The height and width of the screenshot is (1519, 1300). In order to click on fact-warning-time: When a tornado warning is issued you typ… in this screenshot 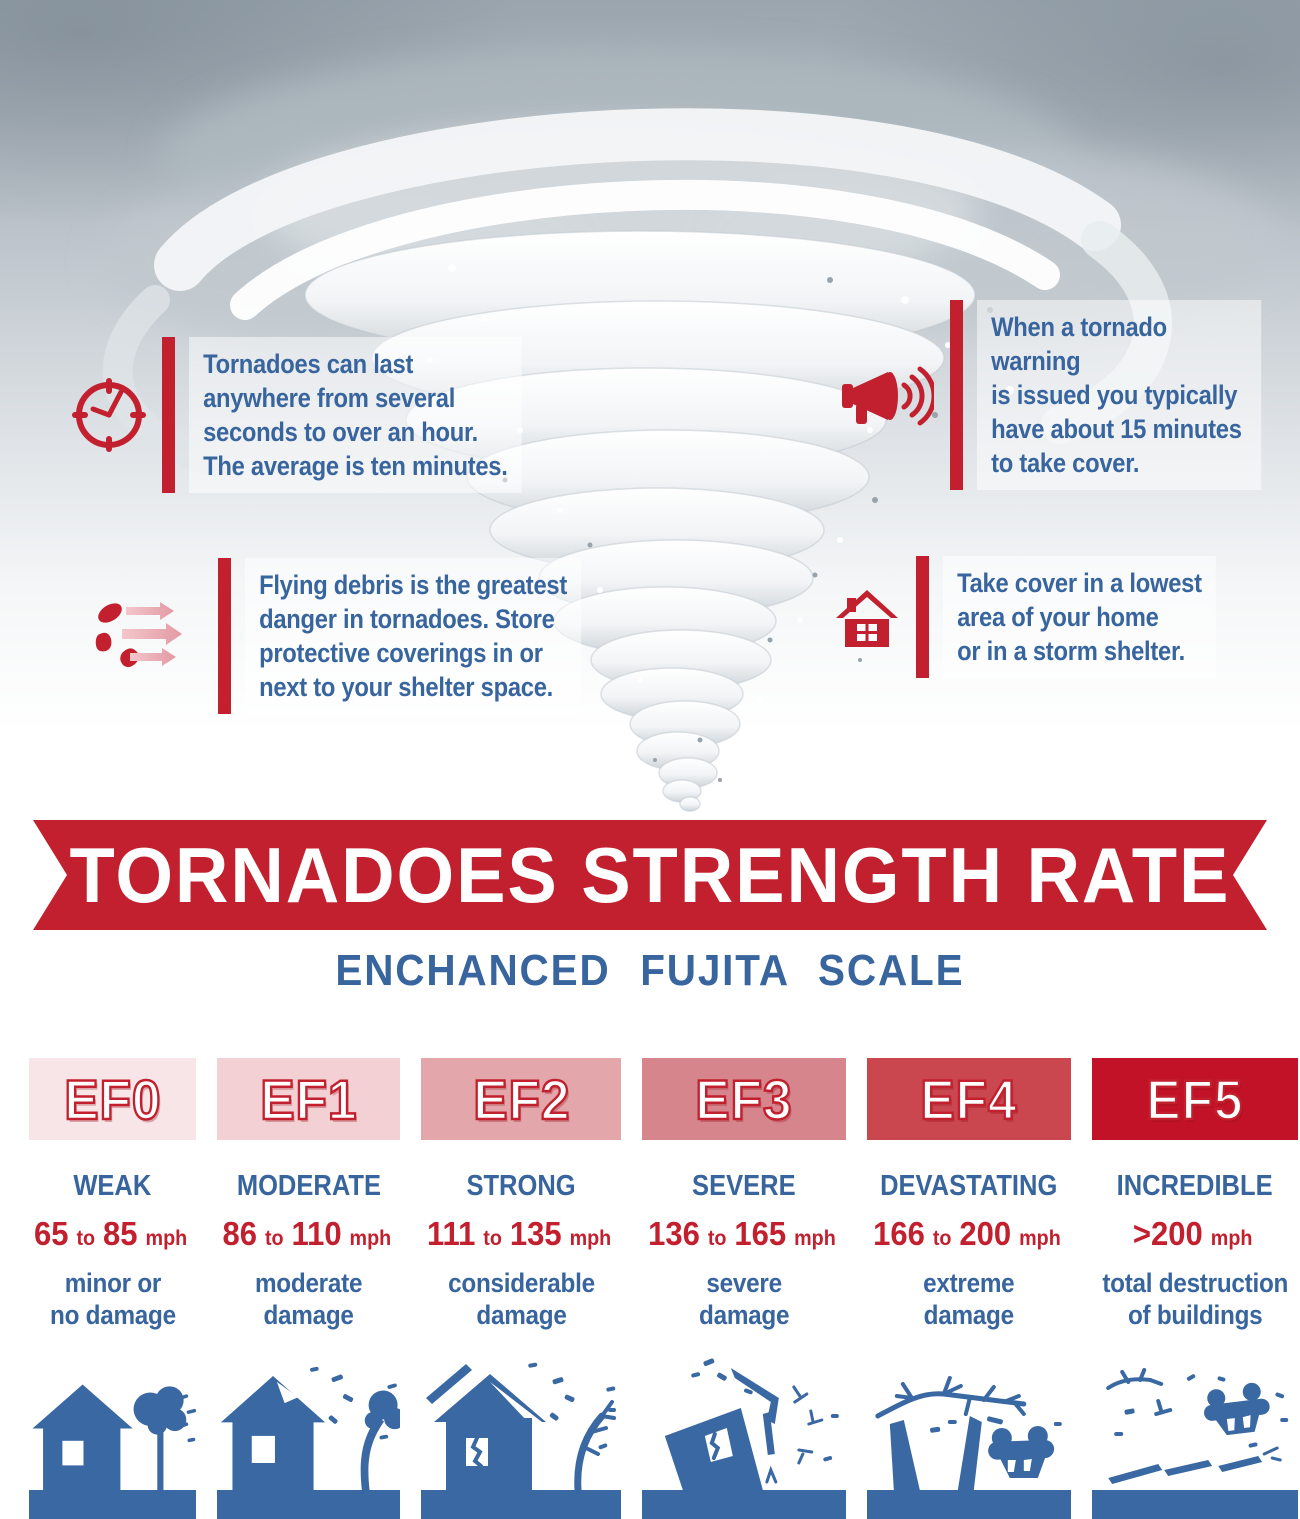, I will do `click(1069, 395)`.